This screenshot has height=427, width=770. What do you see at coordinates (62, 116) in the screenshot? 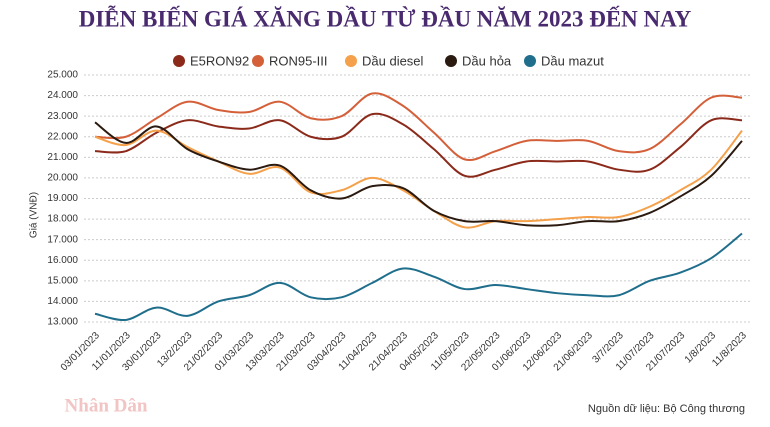
I see `y-tick-label: 23.000` at bounding box center [62, 116].